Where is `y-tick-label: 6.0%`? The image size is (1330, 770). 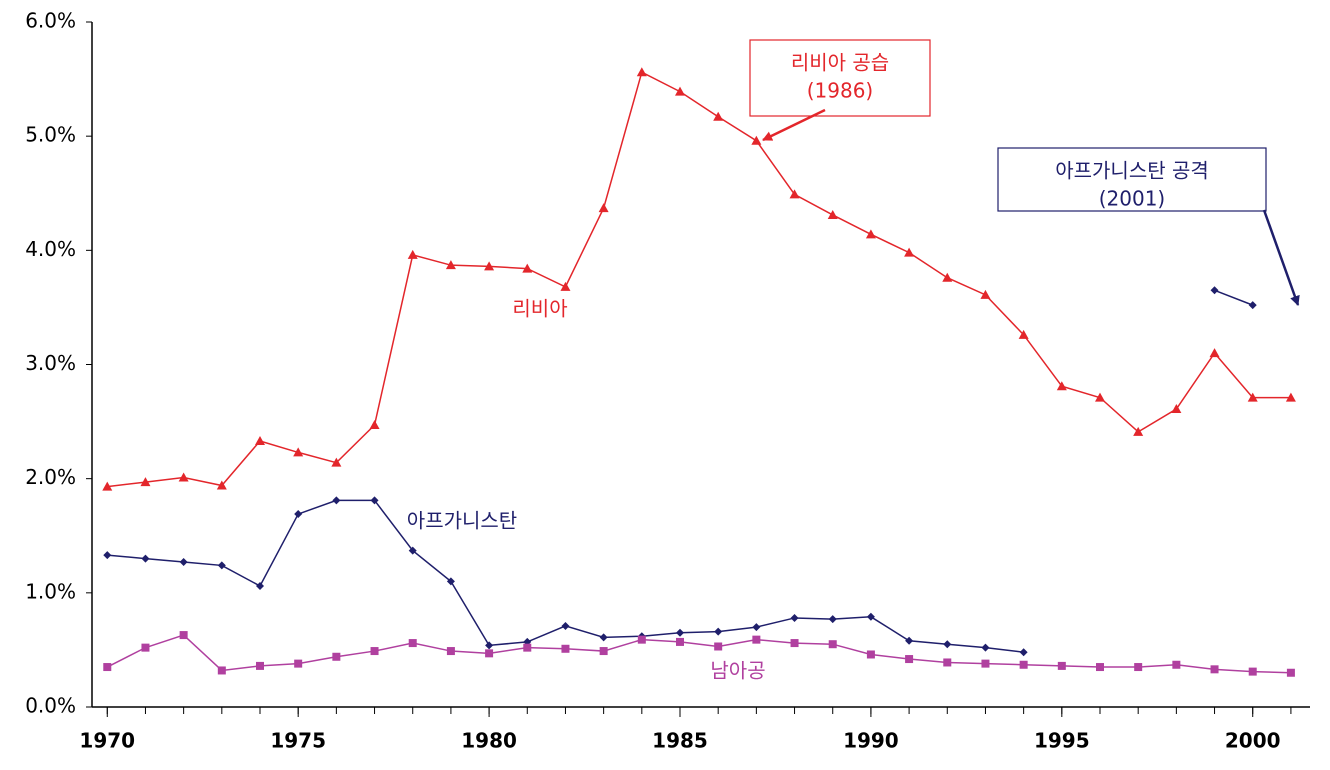 y-tick-label: 6.0% is located at coordinates (50, 21).